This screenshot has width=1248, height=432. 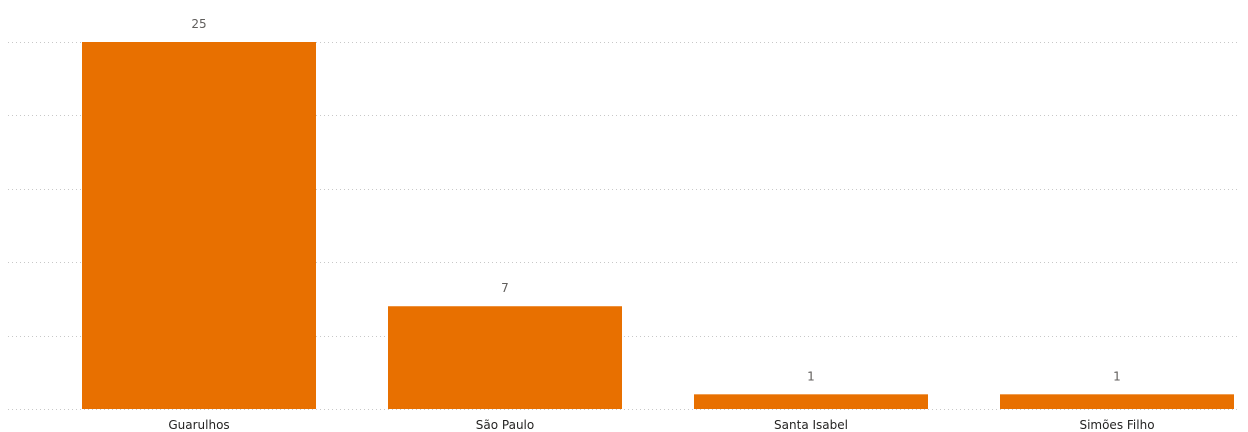 I want to click on data-label: 25, so click(x=198, y=24).